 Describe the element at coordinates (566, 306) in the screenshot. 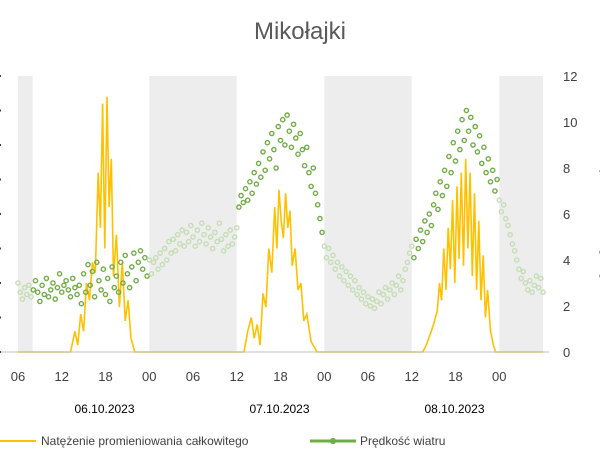

I see `y2-tick-label: 2` at that location.